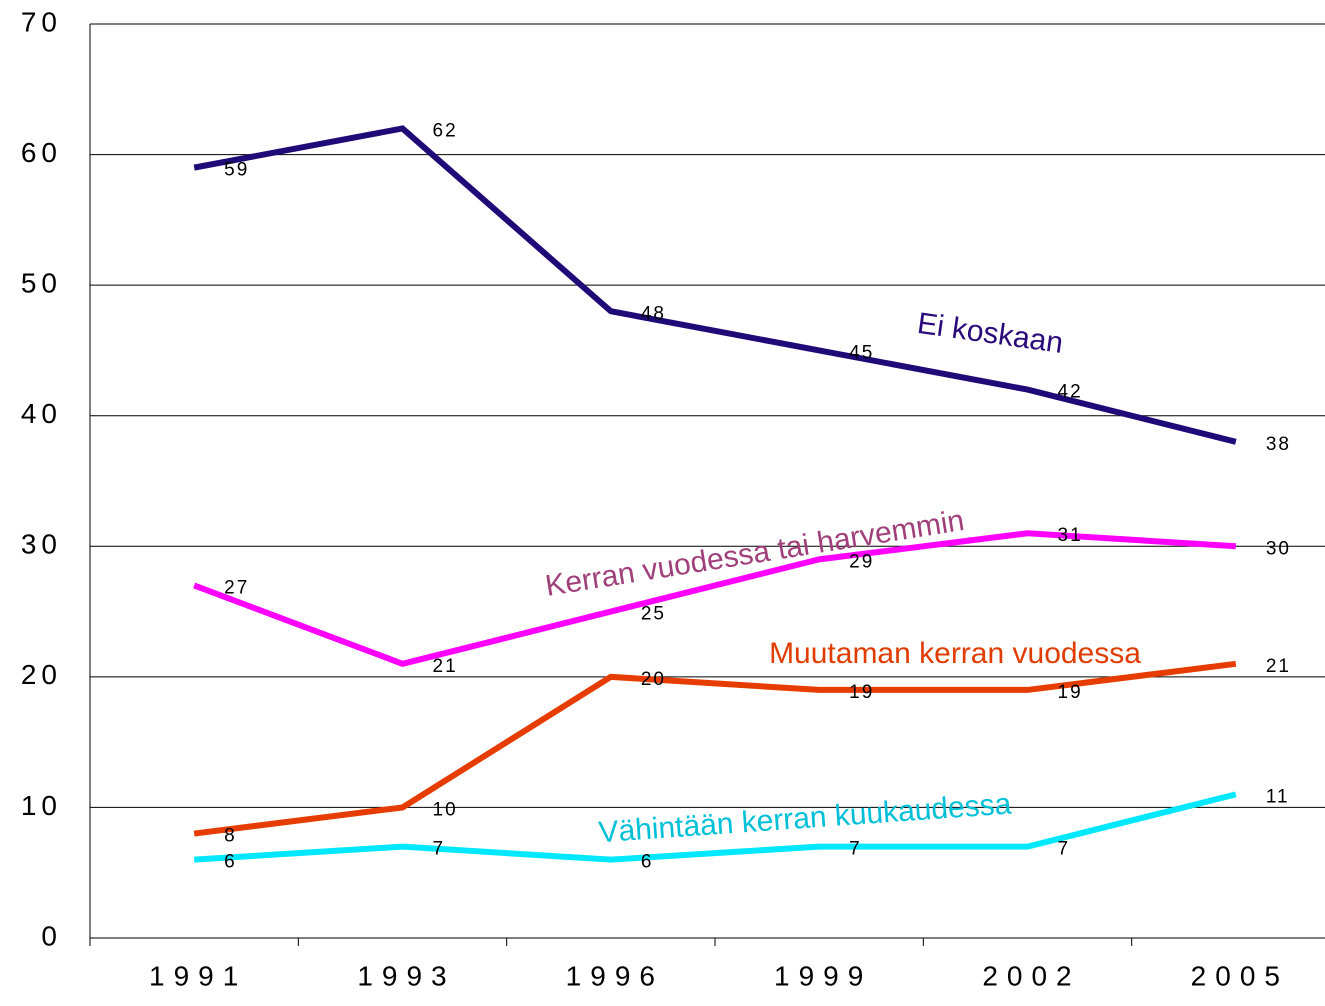 The width and height of the screenshot is (1325, 1006). I want to click on x-tick-label: 1991, so click(198, 975).